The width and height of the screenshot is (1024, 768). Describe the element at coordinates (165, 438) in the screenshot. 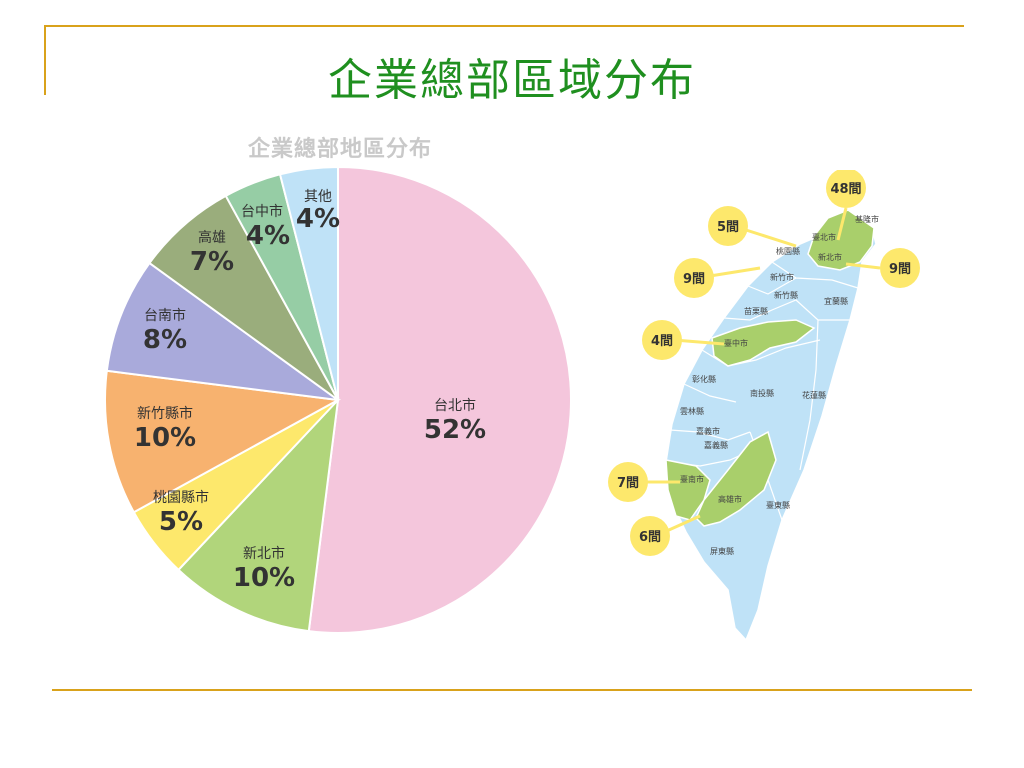

I see `slice-value-4: 10%` at that location.